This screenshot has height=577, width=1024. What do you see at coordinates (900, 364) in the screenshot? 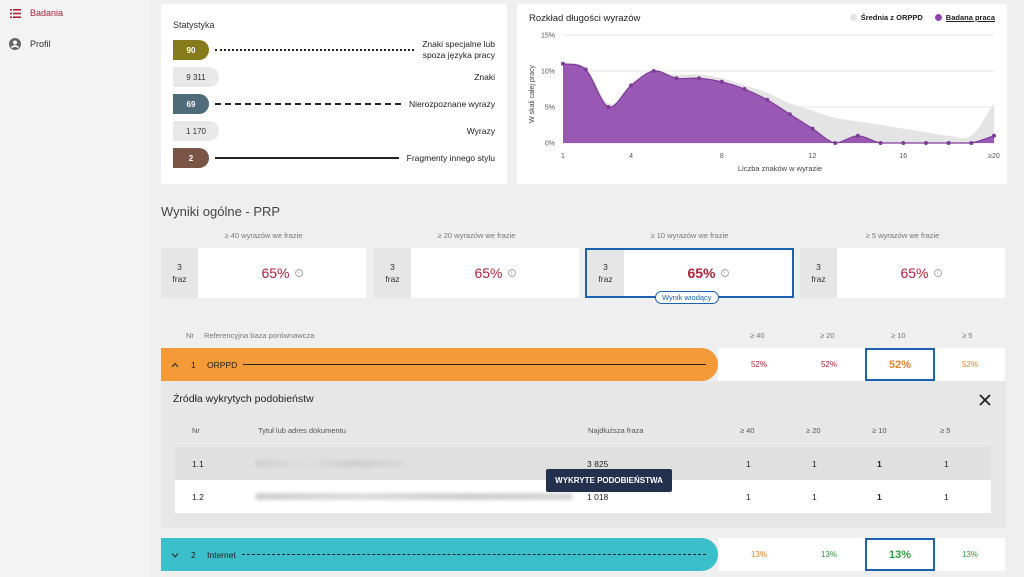
I see `ref-pct-10-lead: 52%` at bounding box center [900, 364].